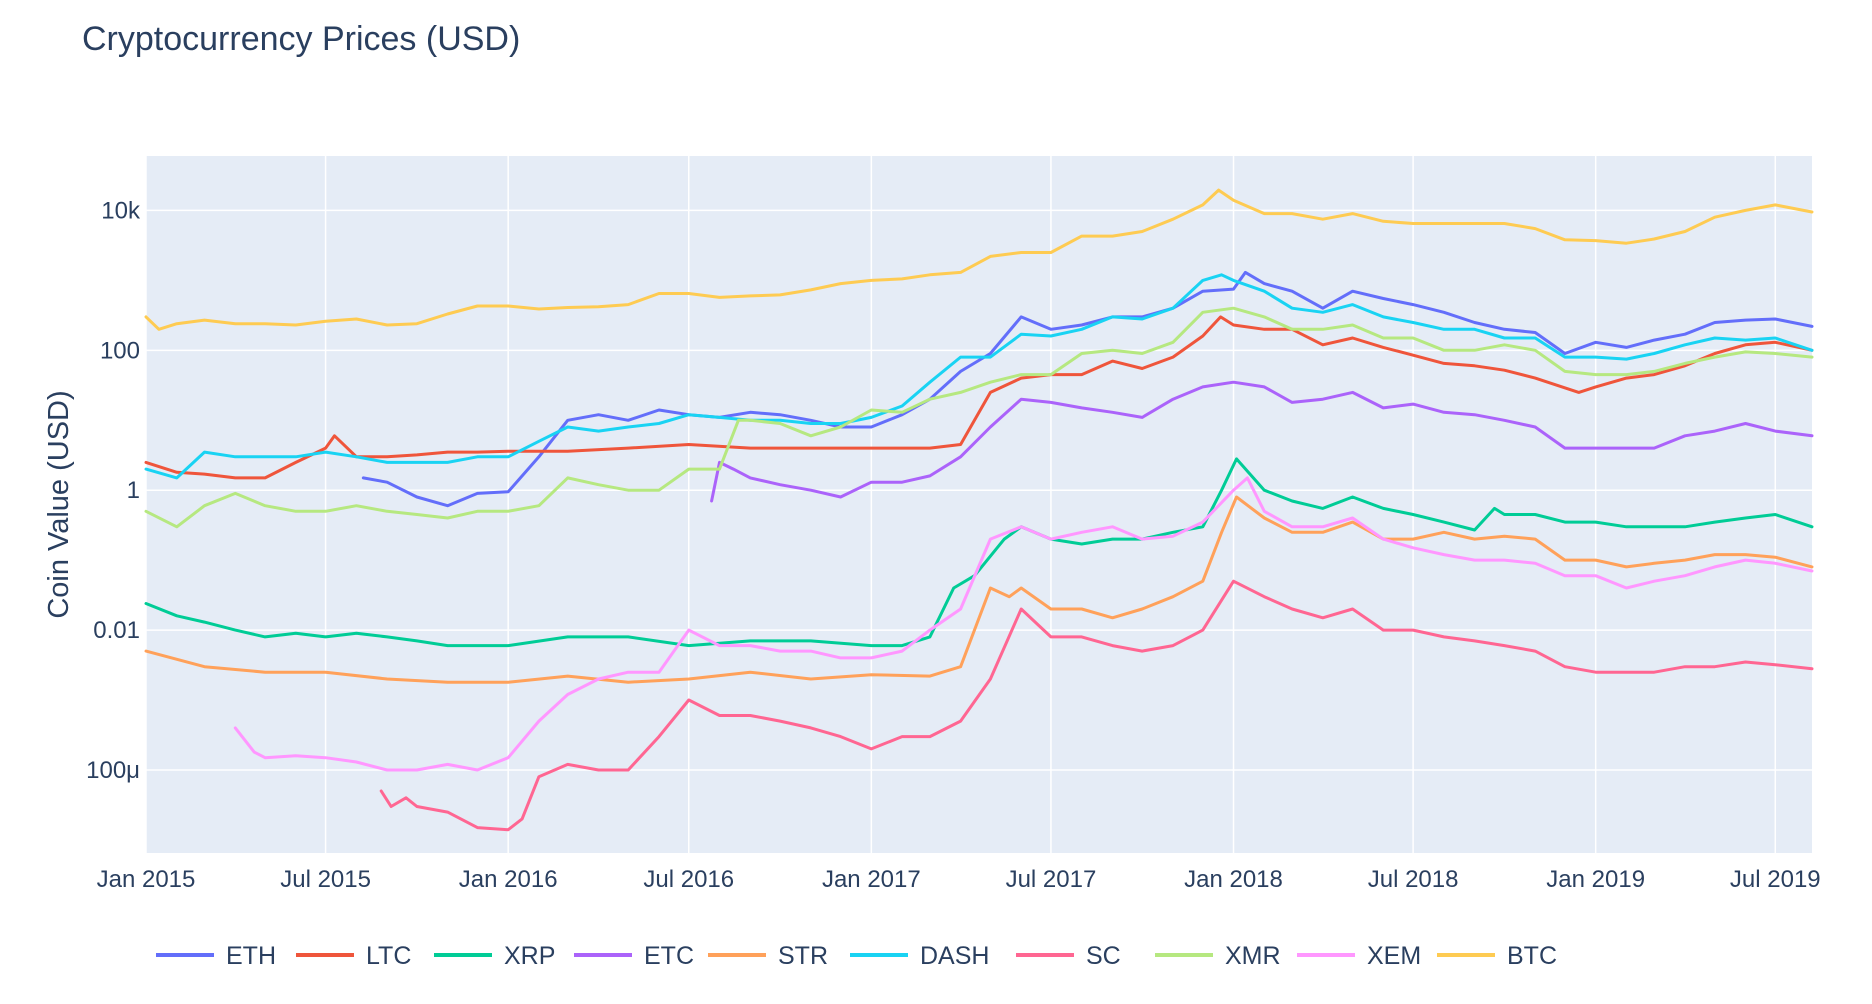 This screenshot has height=1004, width=1872. I want to click on x-tick-label: Jul 2016, so click(688, 879).